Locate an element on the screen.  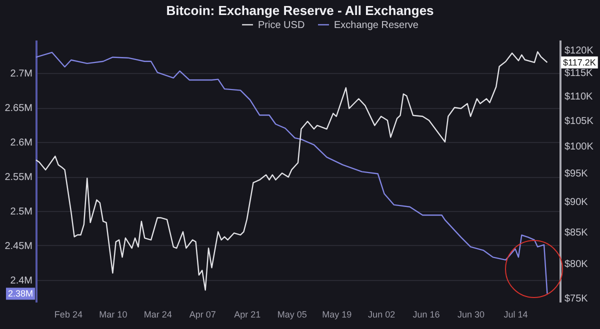
y-tick-label: 2.6M is located at coordinates (21, 143).